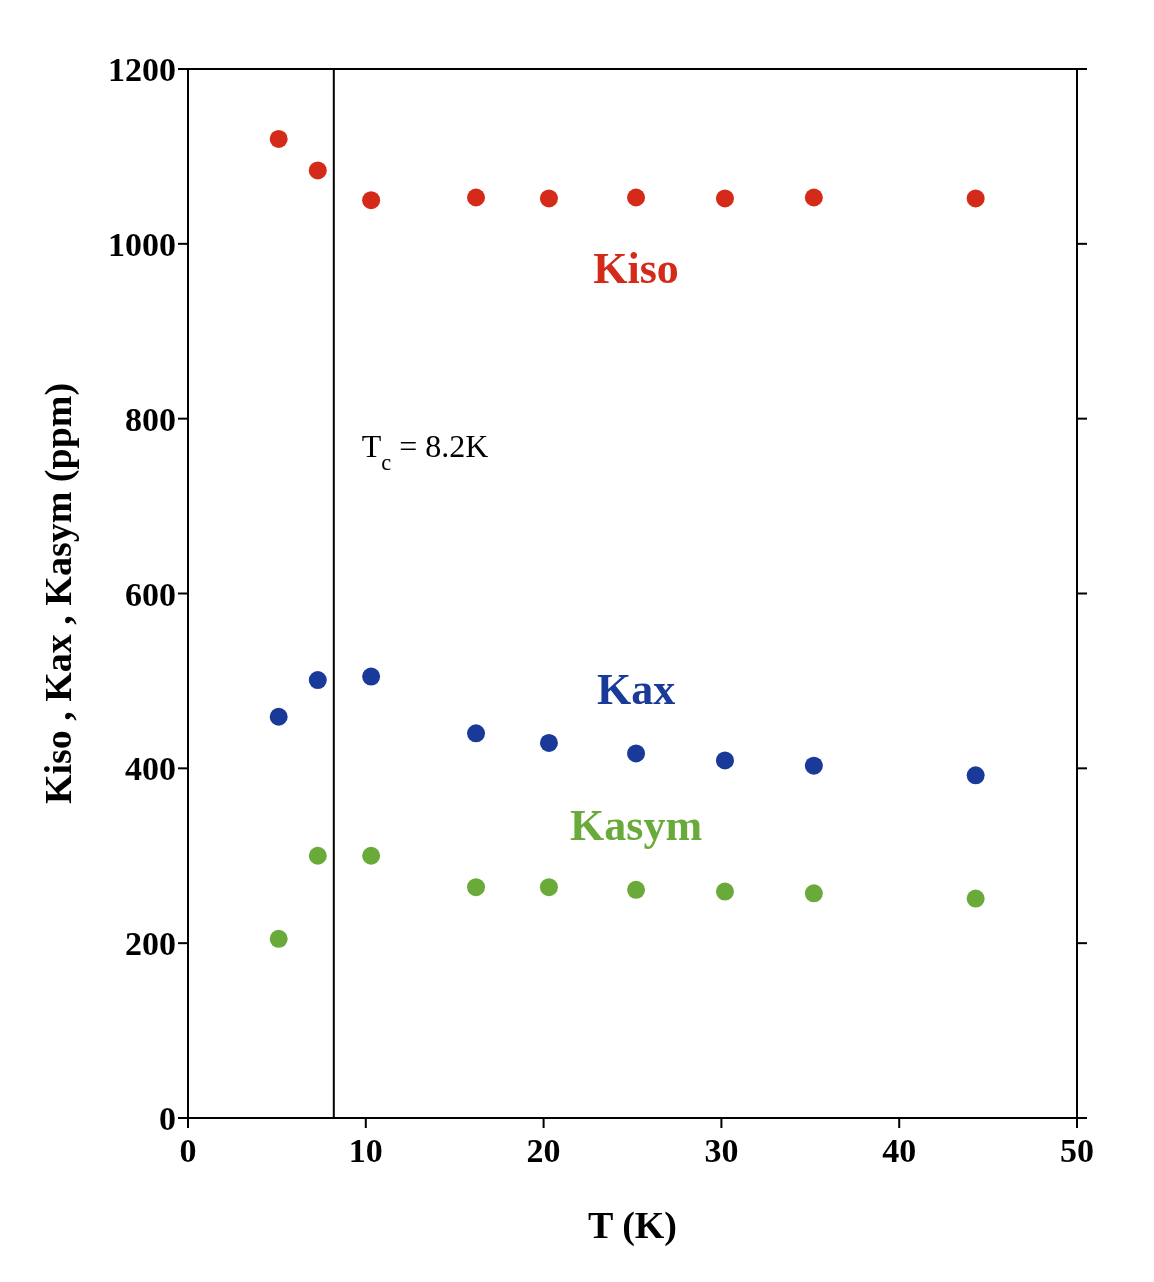  I want to click on series-label: Kasym, so click(636, 826).